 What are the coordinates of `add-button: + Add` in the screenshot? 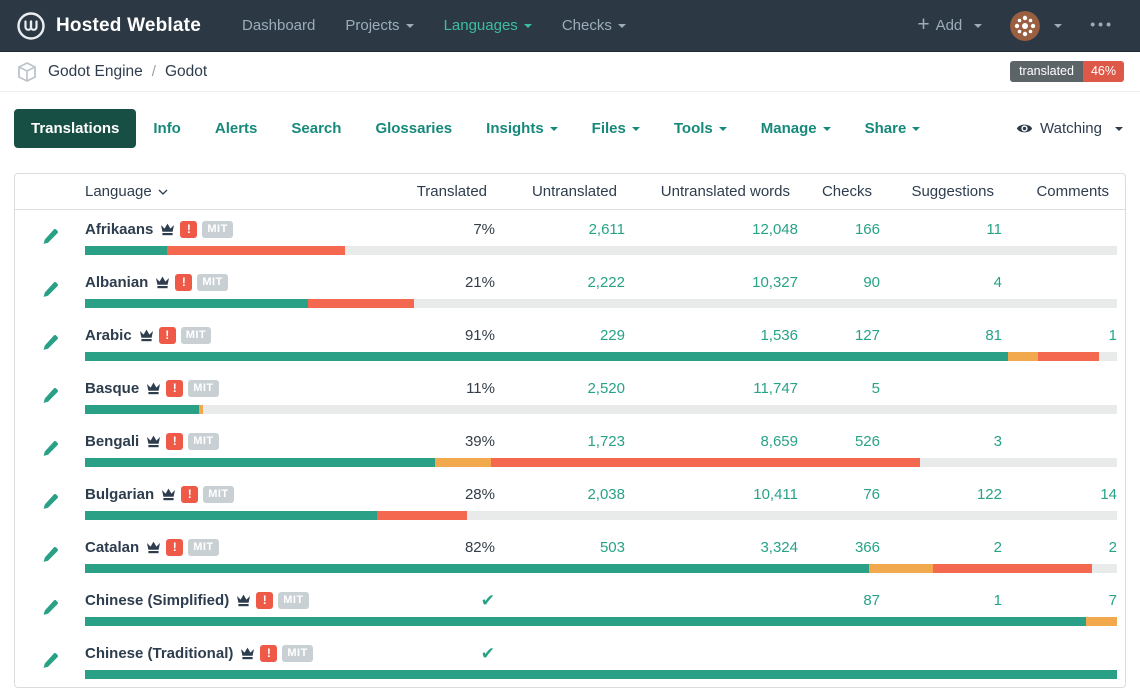 It's located at (949, 25).